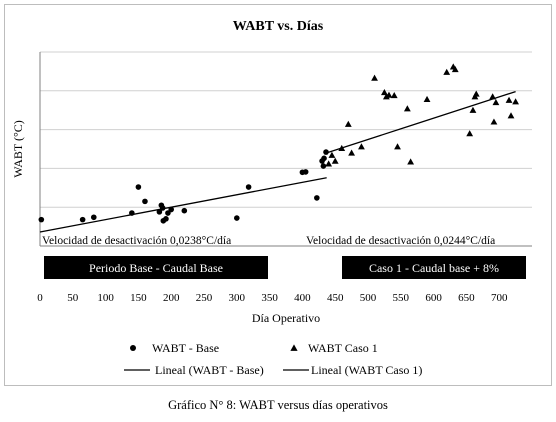 Image resolution: width=556 pixels, height=422 pixels. I want to click on chart-title: WABT vs. Días, so click(278, 26).